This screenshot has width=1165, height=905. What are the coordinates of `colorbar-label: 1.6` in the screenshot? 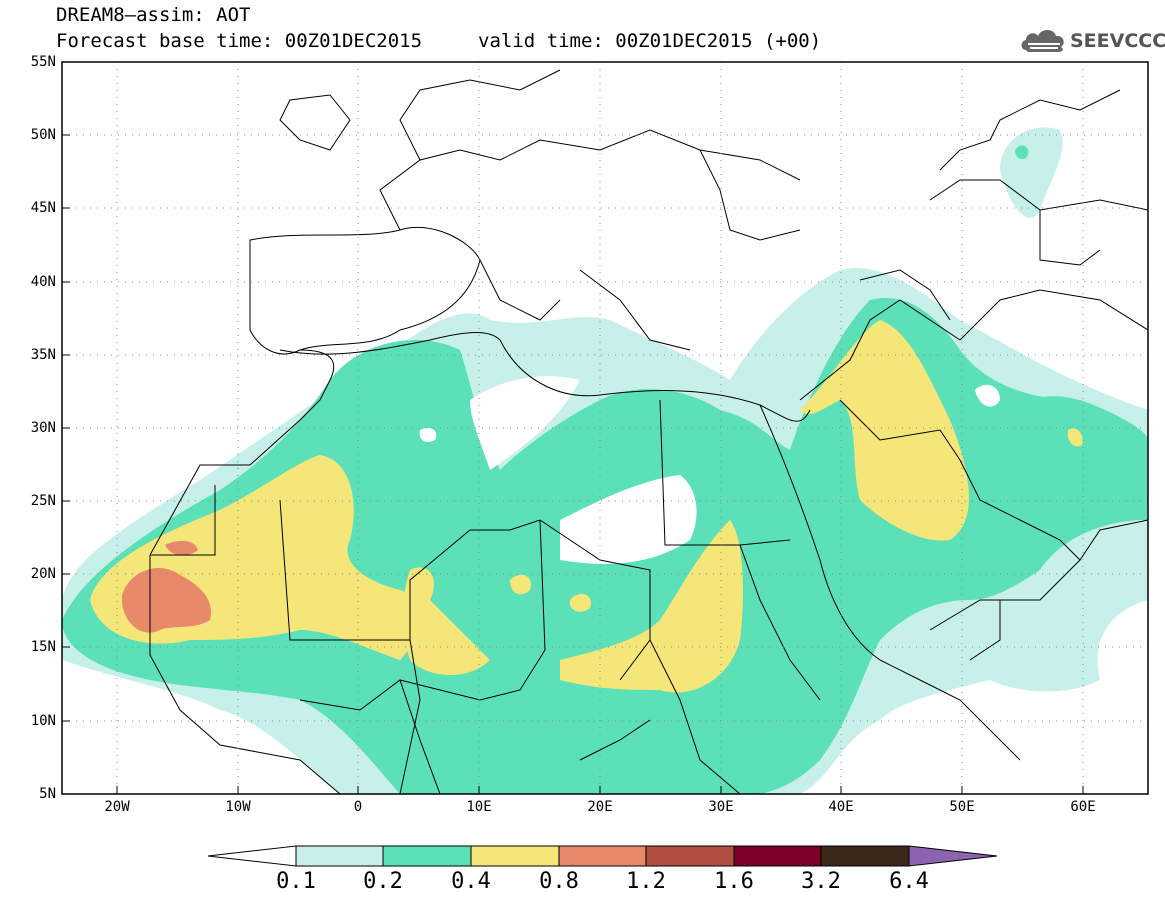 It's located at (734, 881).